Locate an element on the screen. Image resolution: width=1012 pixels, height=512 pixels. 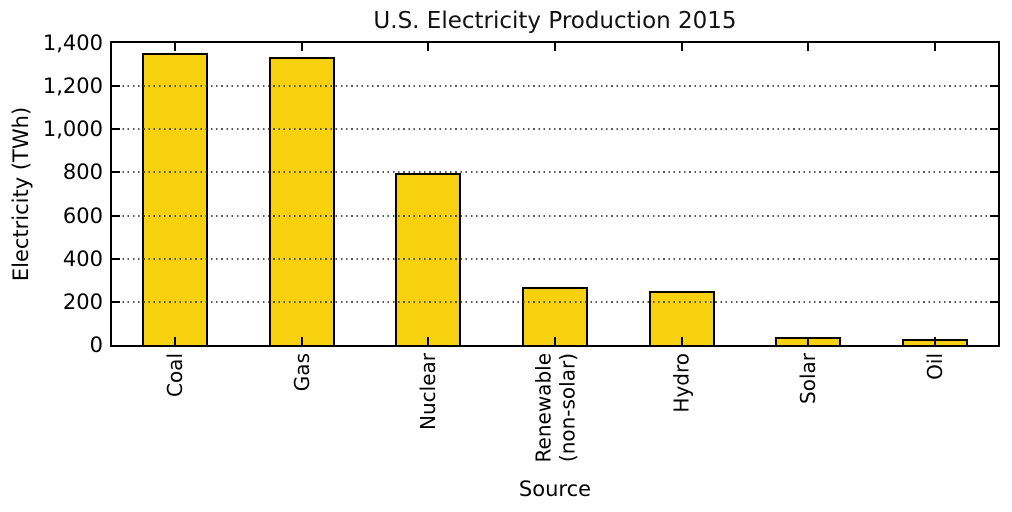
bar-gas is located at coordinates (302, 201).